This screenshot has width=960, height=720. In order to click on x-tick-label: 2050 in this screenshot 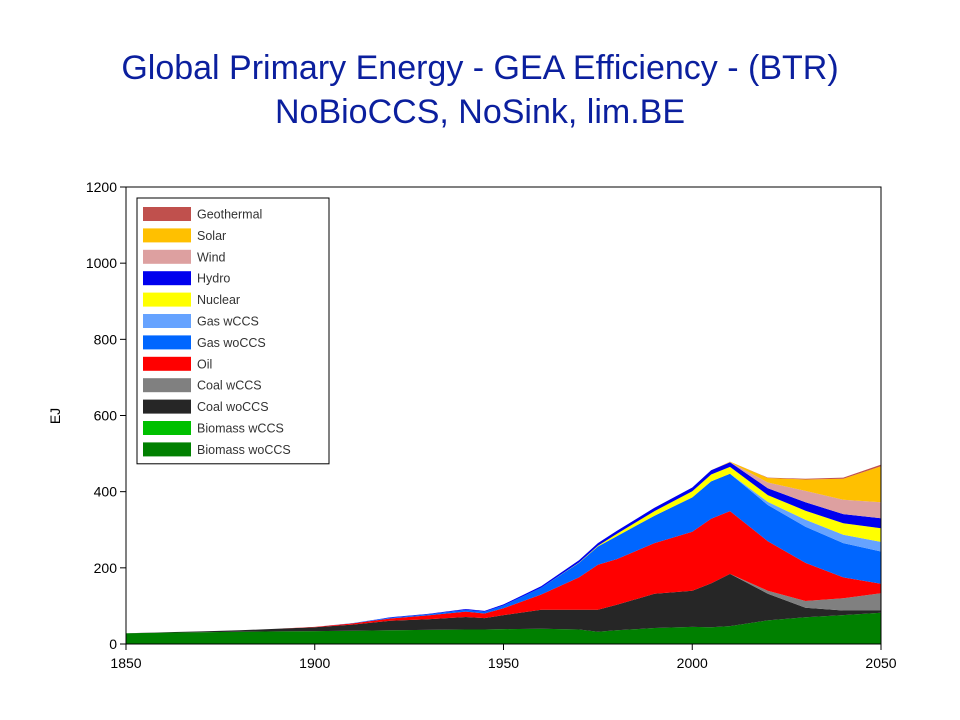, I will do `click(880, 663)`.